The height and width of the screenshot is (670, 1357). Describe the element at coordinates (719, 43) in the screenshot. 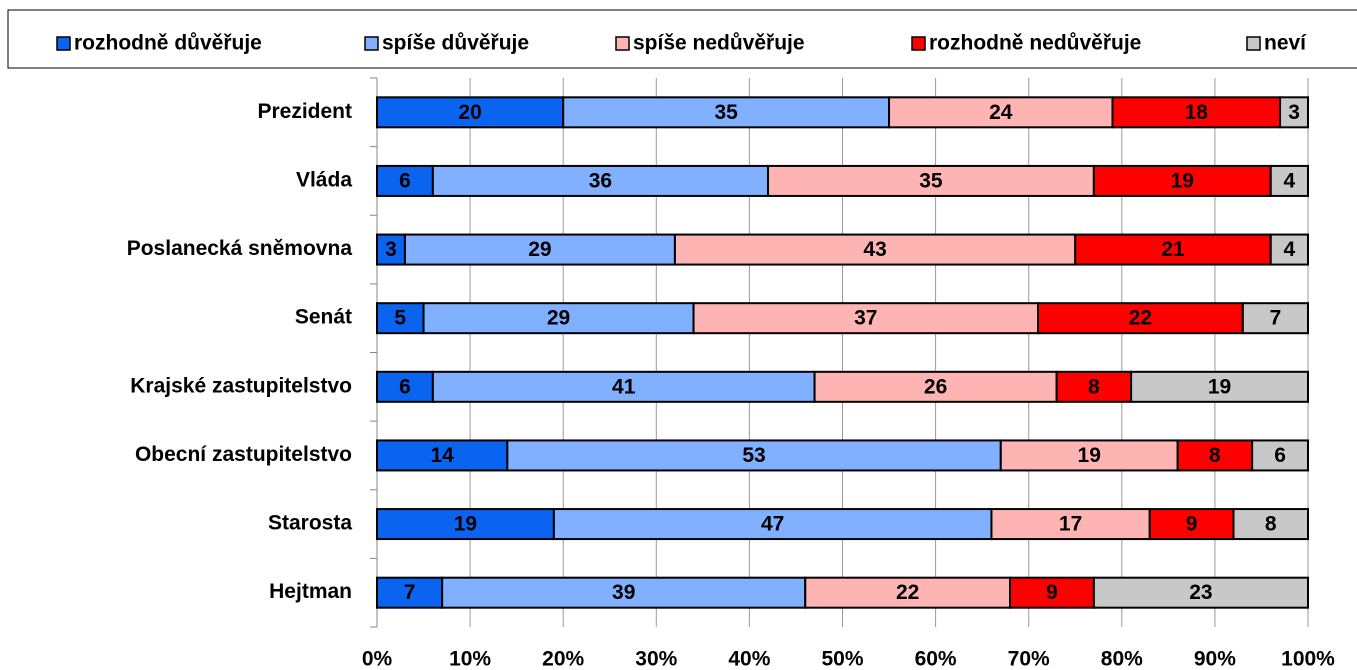

I see `legend-label: spíše nedůvěřuje` at that location.